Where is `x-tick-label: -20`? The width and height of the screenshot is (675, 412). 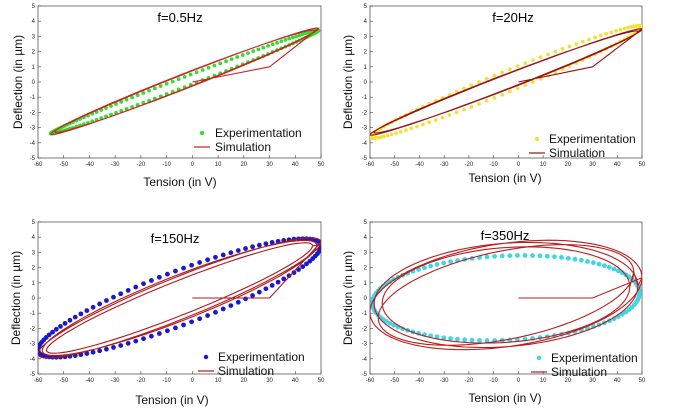 x-tick-label: -20 is located at coordinates (141, 381).